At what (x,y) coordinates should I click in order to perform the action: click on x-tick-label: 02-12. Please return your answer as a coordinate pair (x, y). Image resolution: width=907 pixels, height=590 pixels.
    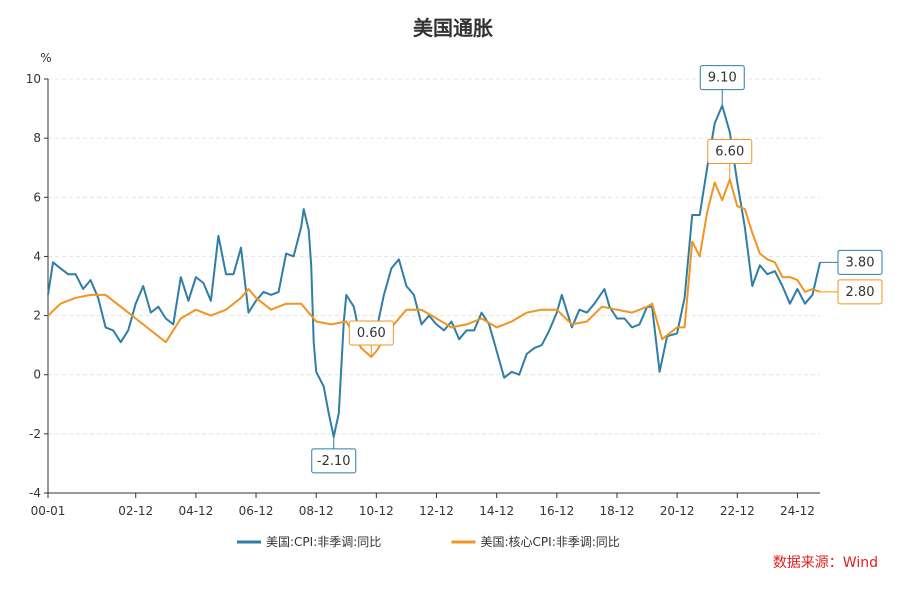
    Looking at the image, I should click on (135, 511).